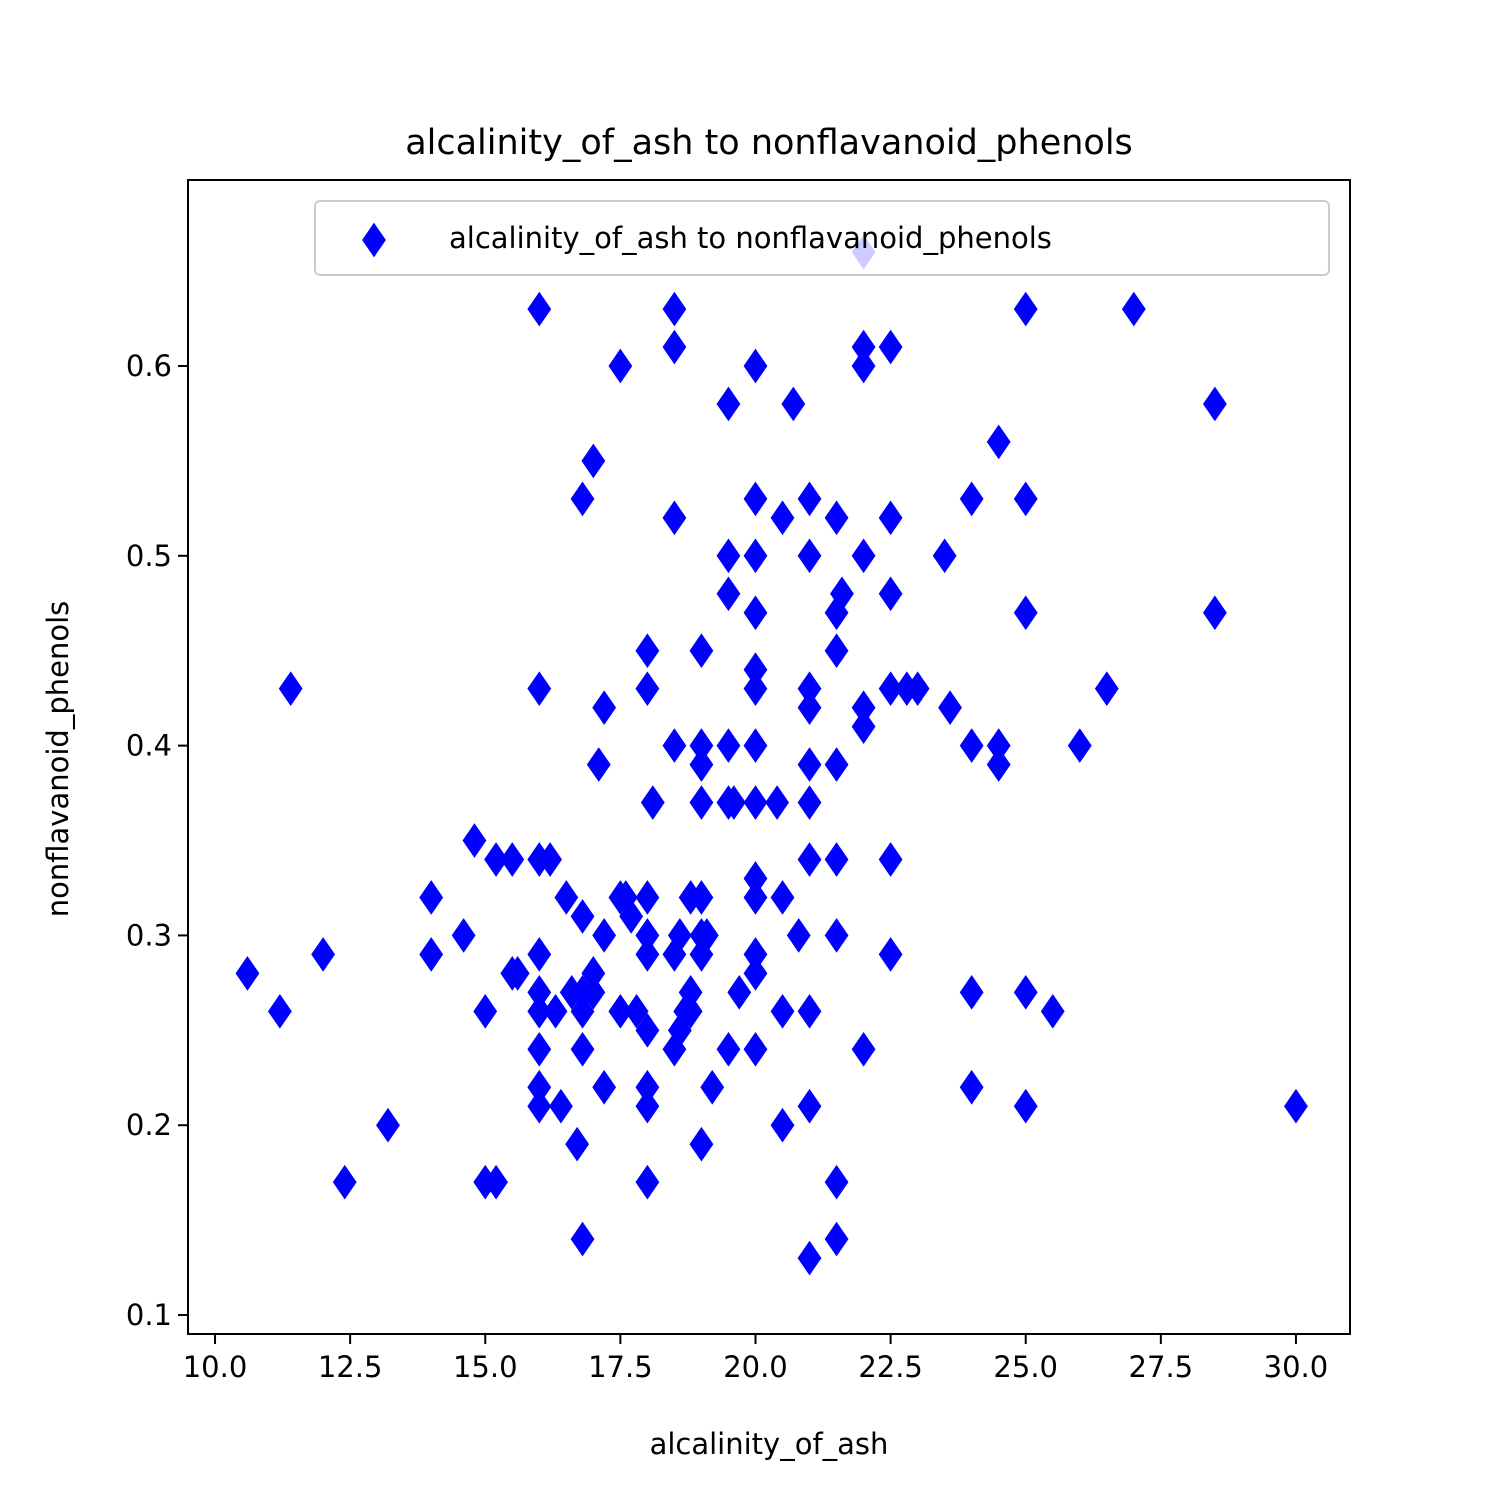 Image resolution: width=1500 pixels, height=1500 pixels. Describe the element at coordinates (620, 1367) in the screenshot. I see `x-tick-label: 17.5` at that location.